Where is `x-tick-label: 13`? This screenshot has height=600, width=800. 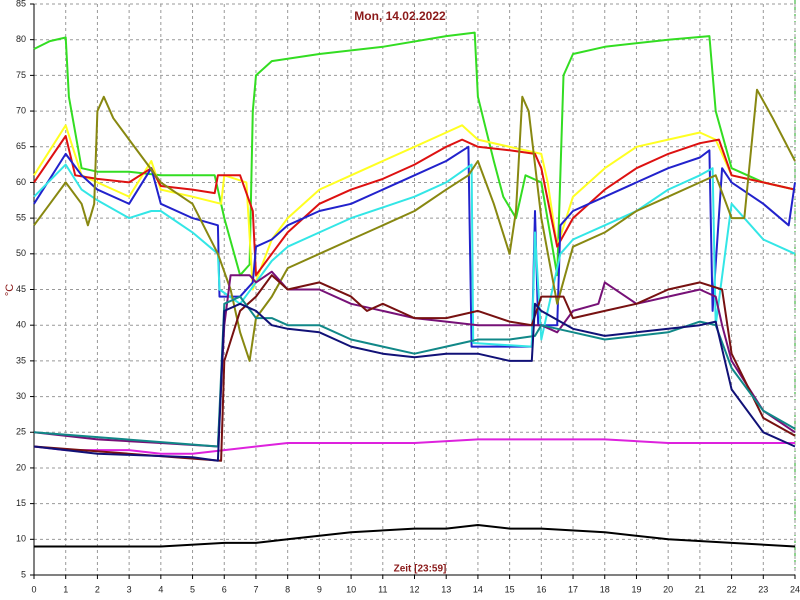
x-tick-label: 13 is located at coordinates (446, 589).